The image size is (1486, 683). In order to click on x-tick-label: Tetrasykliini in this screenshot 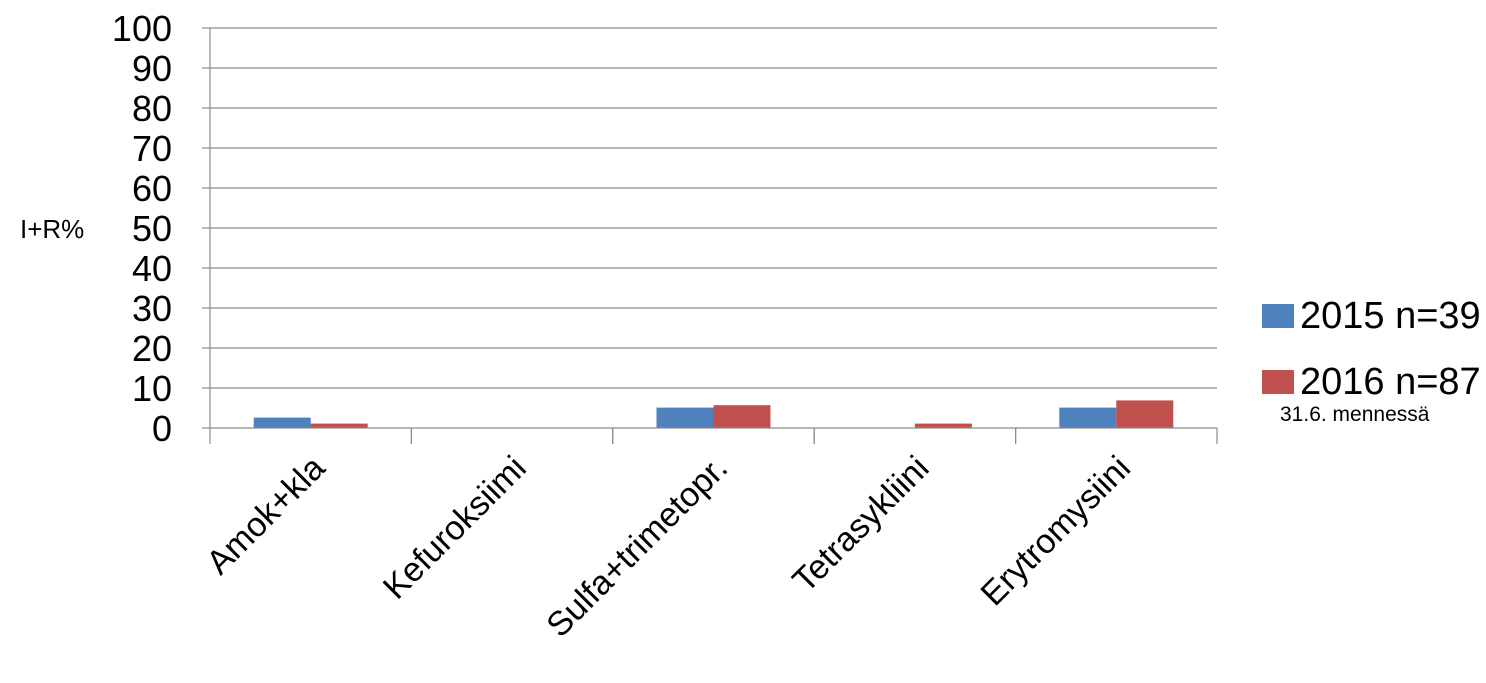, I will do `click(860, 524)`.